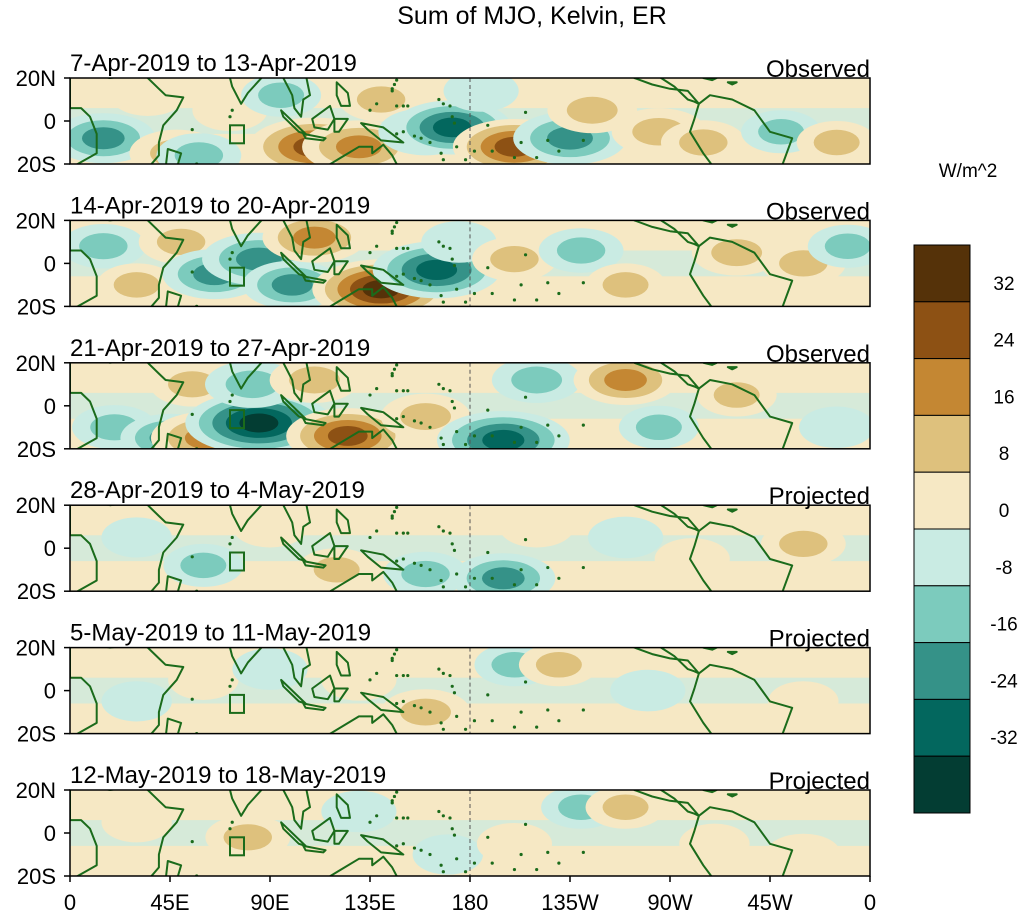 The width and height of the screenshot is (1021, 922). What do you see at coordinates (36, 449) in the screenshot?
I see `lat-tick-label: 20S` at bounding box center [36, 449].